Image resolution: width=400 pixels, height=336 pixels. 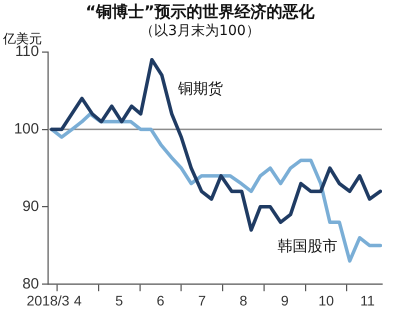 What do you see at coordinates (367, 300) in the screenshot?
I see `x-tick-label: 11` at bounding box center [367, 300].